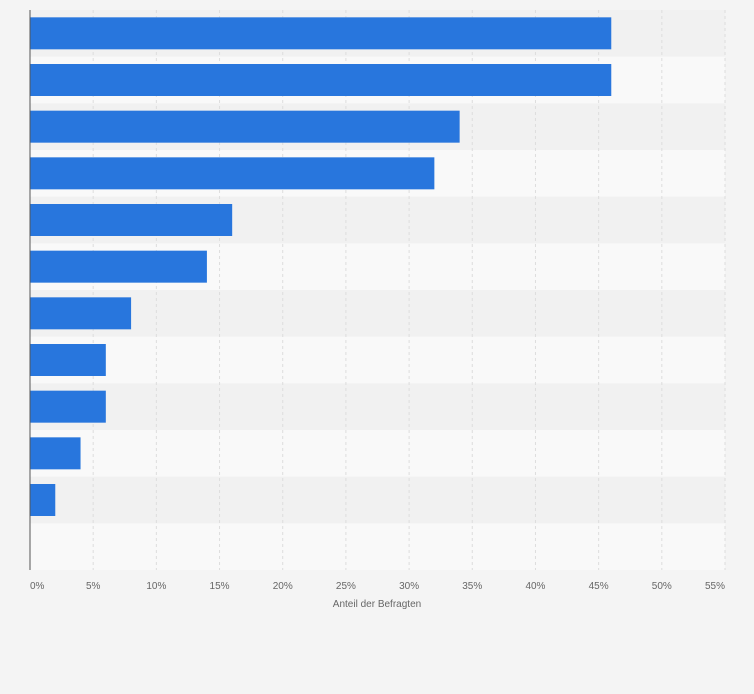  Describe the element at coordinates (377, 604) in the screenshot. I see `x-axis-title: Anteil der Befragten` at that location.